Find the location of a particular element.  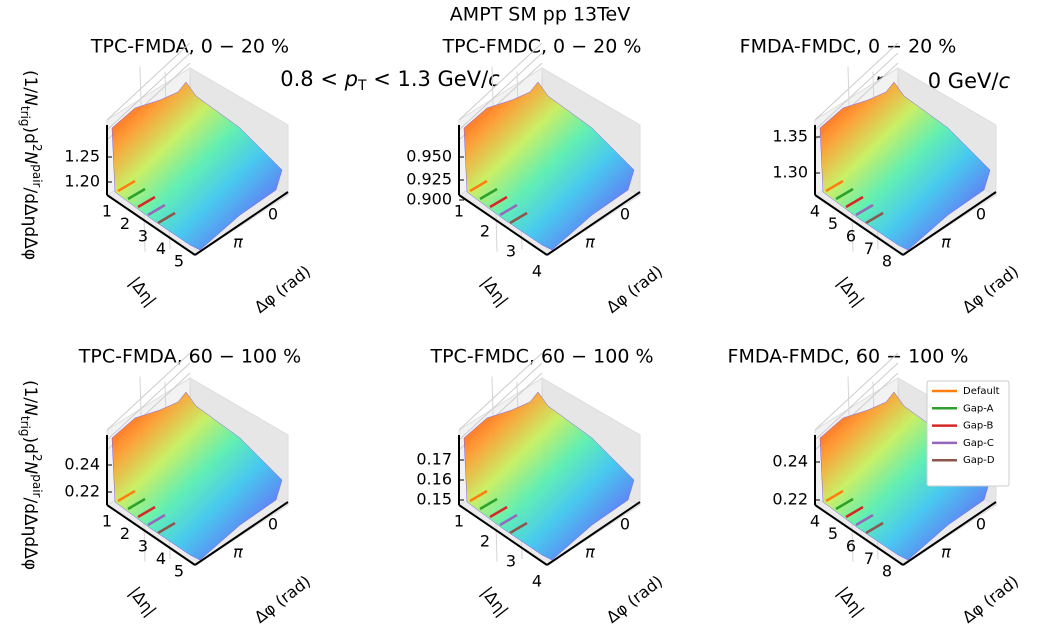

text-part: 0.8 < is located at coordinates (312, 79).